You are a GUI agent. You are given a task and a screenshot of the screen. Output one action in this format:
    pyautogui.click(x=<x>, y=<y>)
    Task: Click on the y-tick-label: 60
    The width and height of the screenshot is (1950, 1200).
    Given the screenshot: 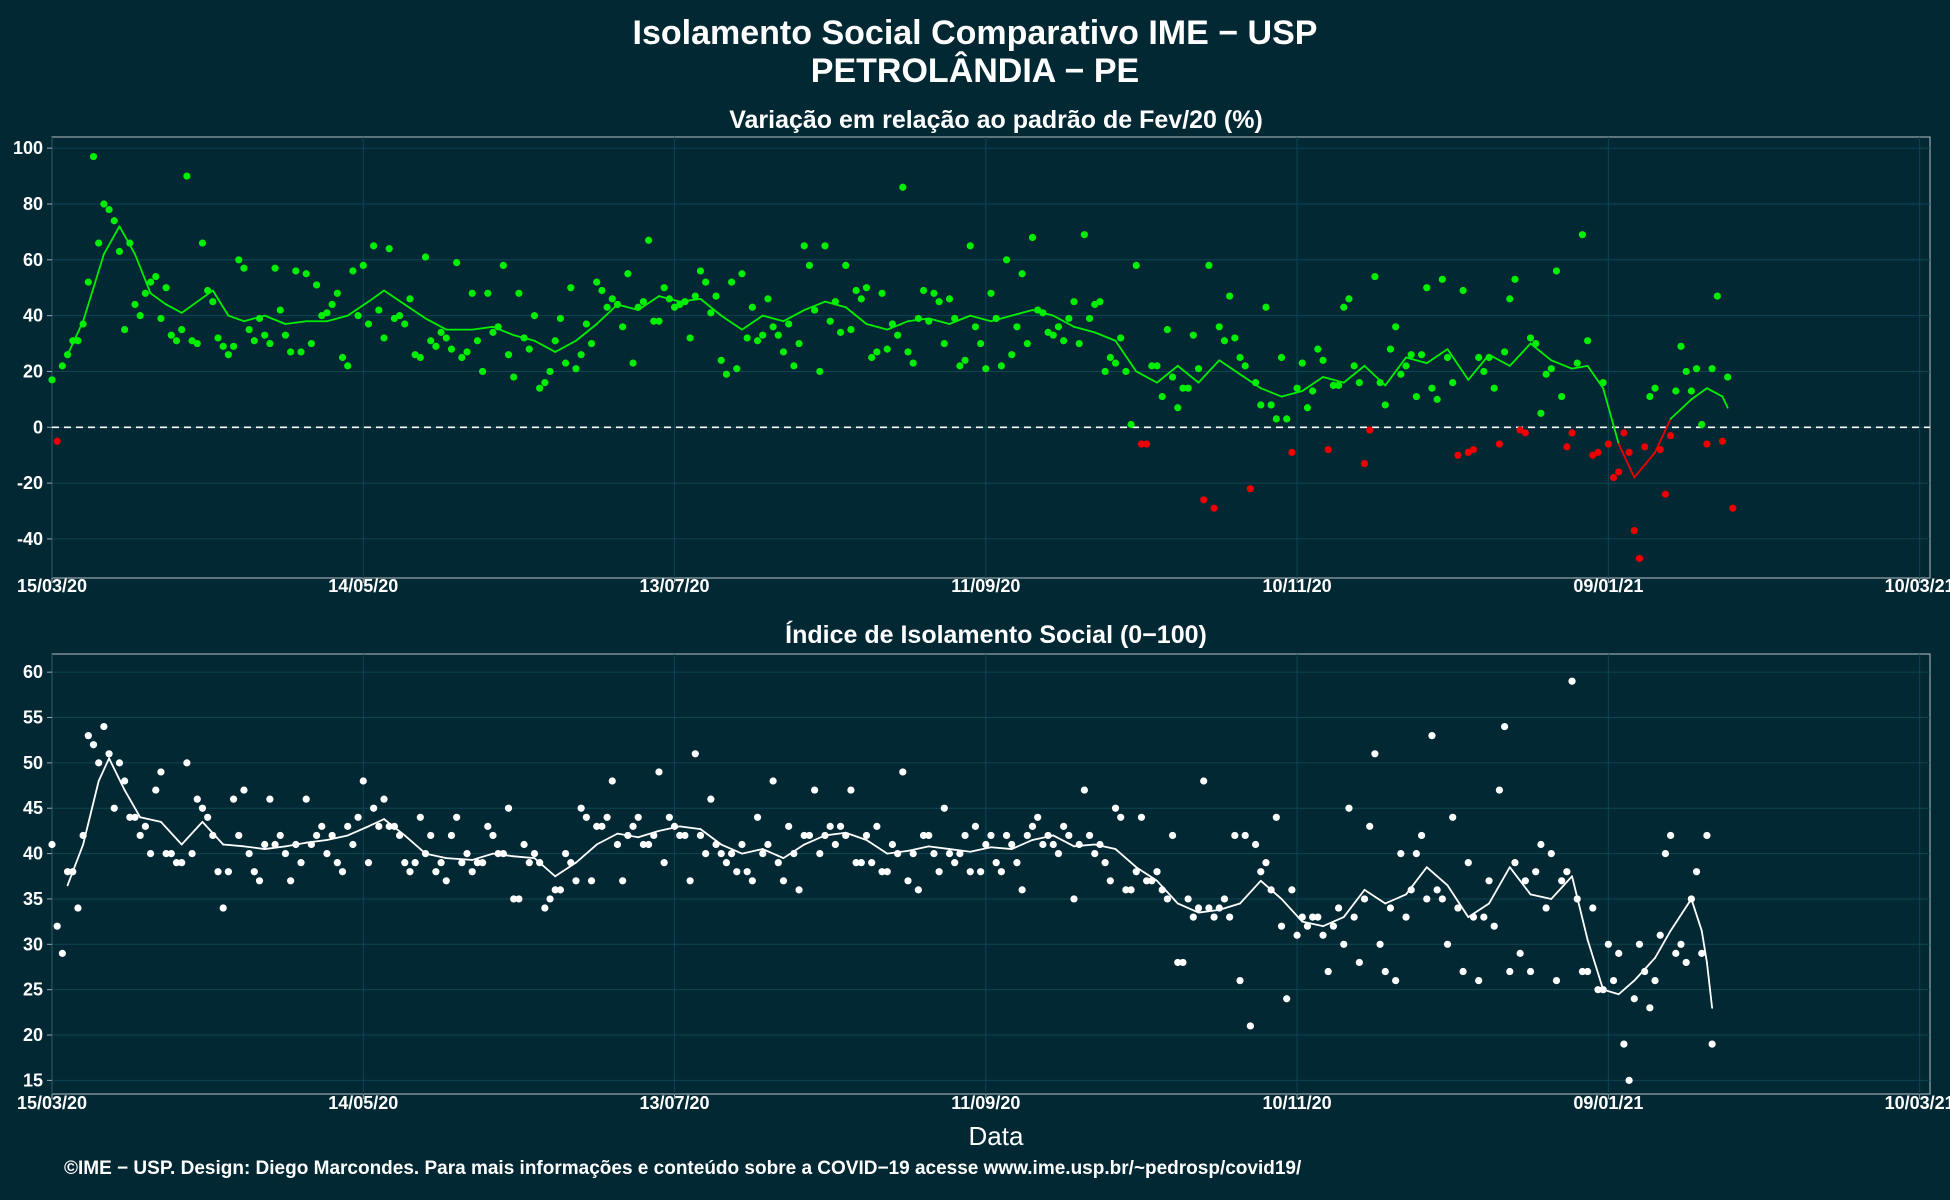 What is the action you would take?
    pyautogui.click(x=33, y=672)
    